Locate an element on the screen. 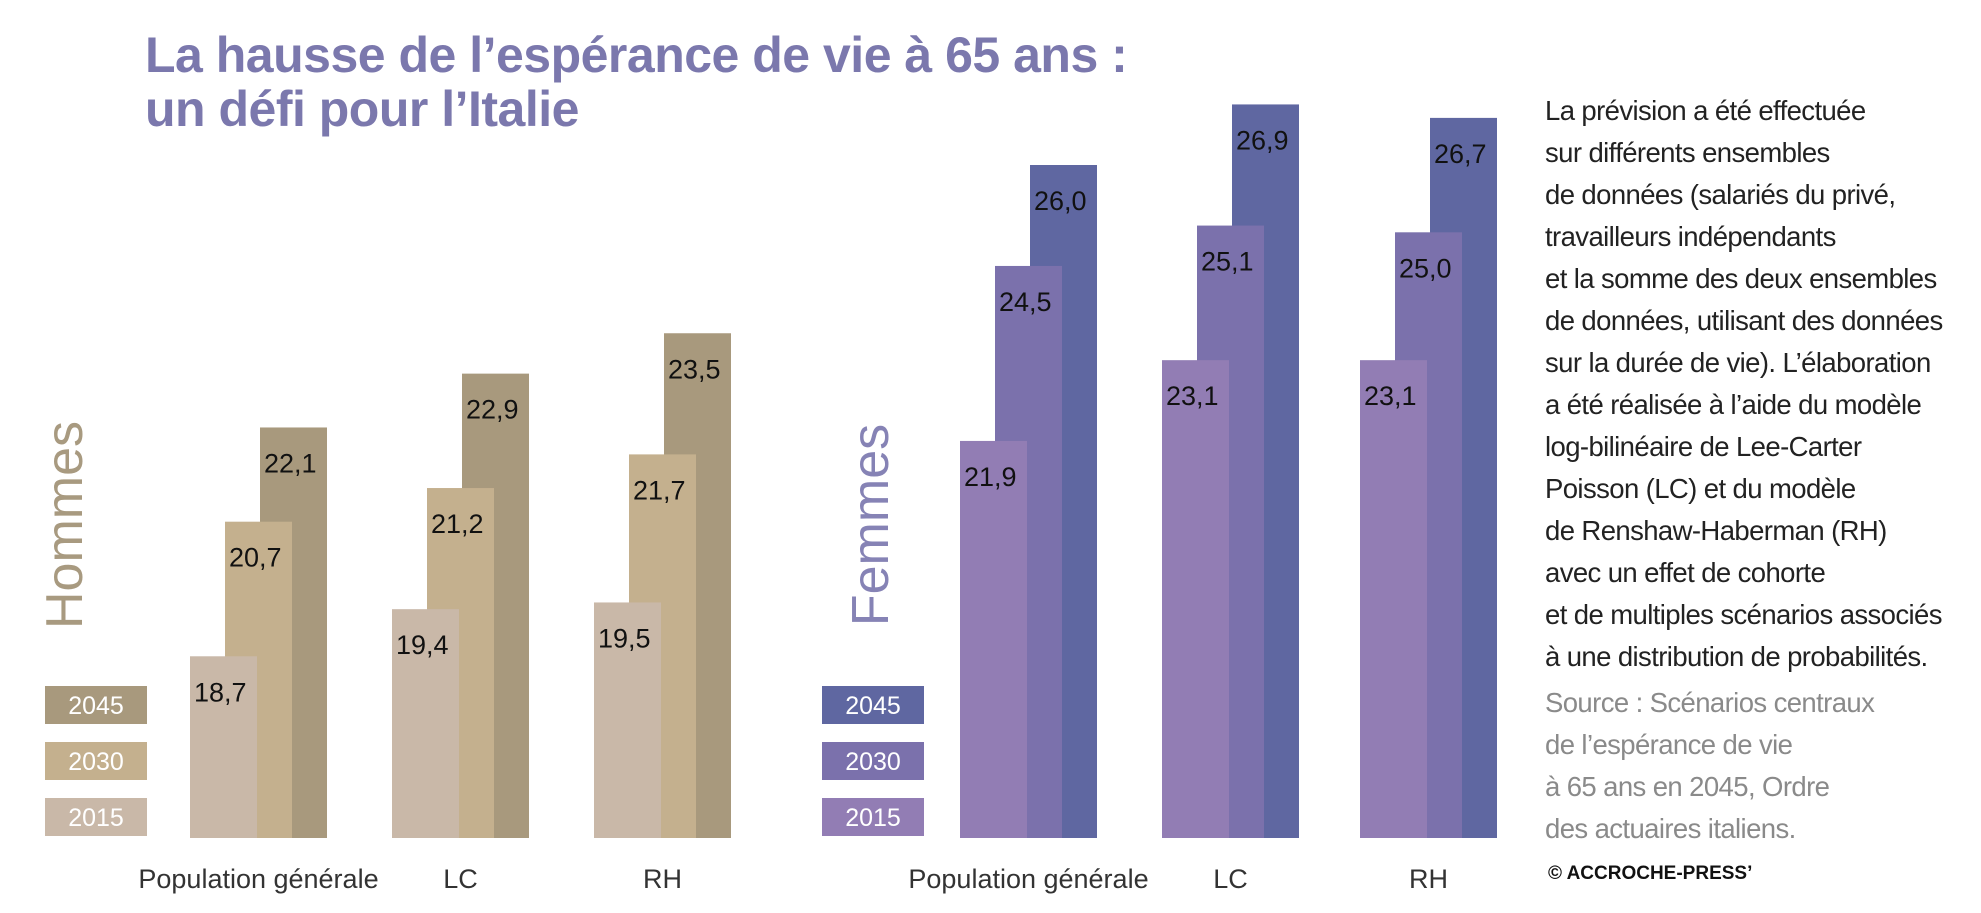  hommes-value-label: 19,4 is located at coordinates (422, 645).